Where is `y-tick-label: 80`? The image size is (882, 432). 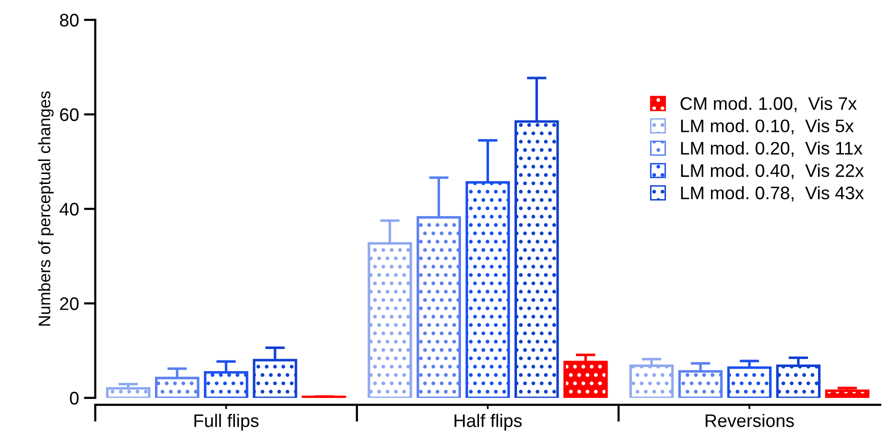
y-tick-label: 80 is located at coordinates (69, 20).